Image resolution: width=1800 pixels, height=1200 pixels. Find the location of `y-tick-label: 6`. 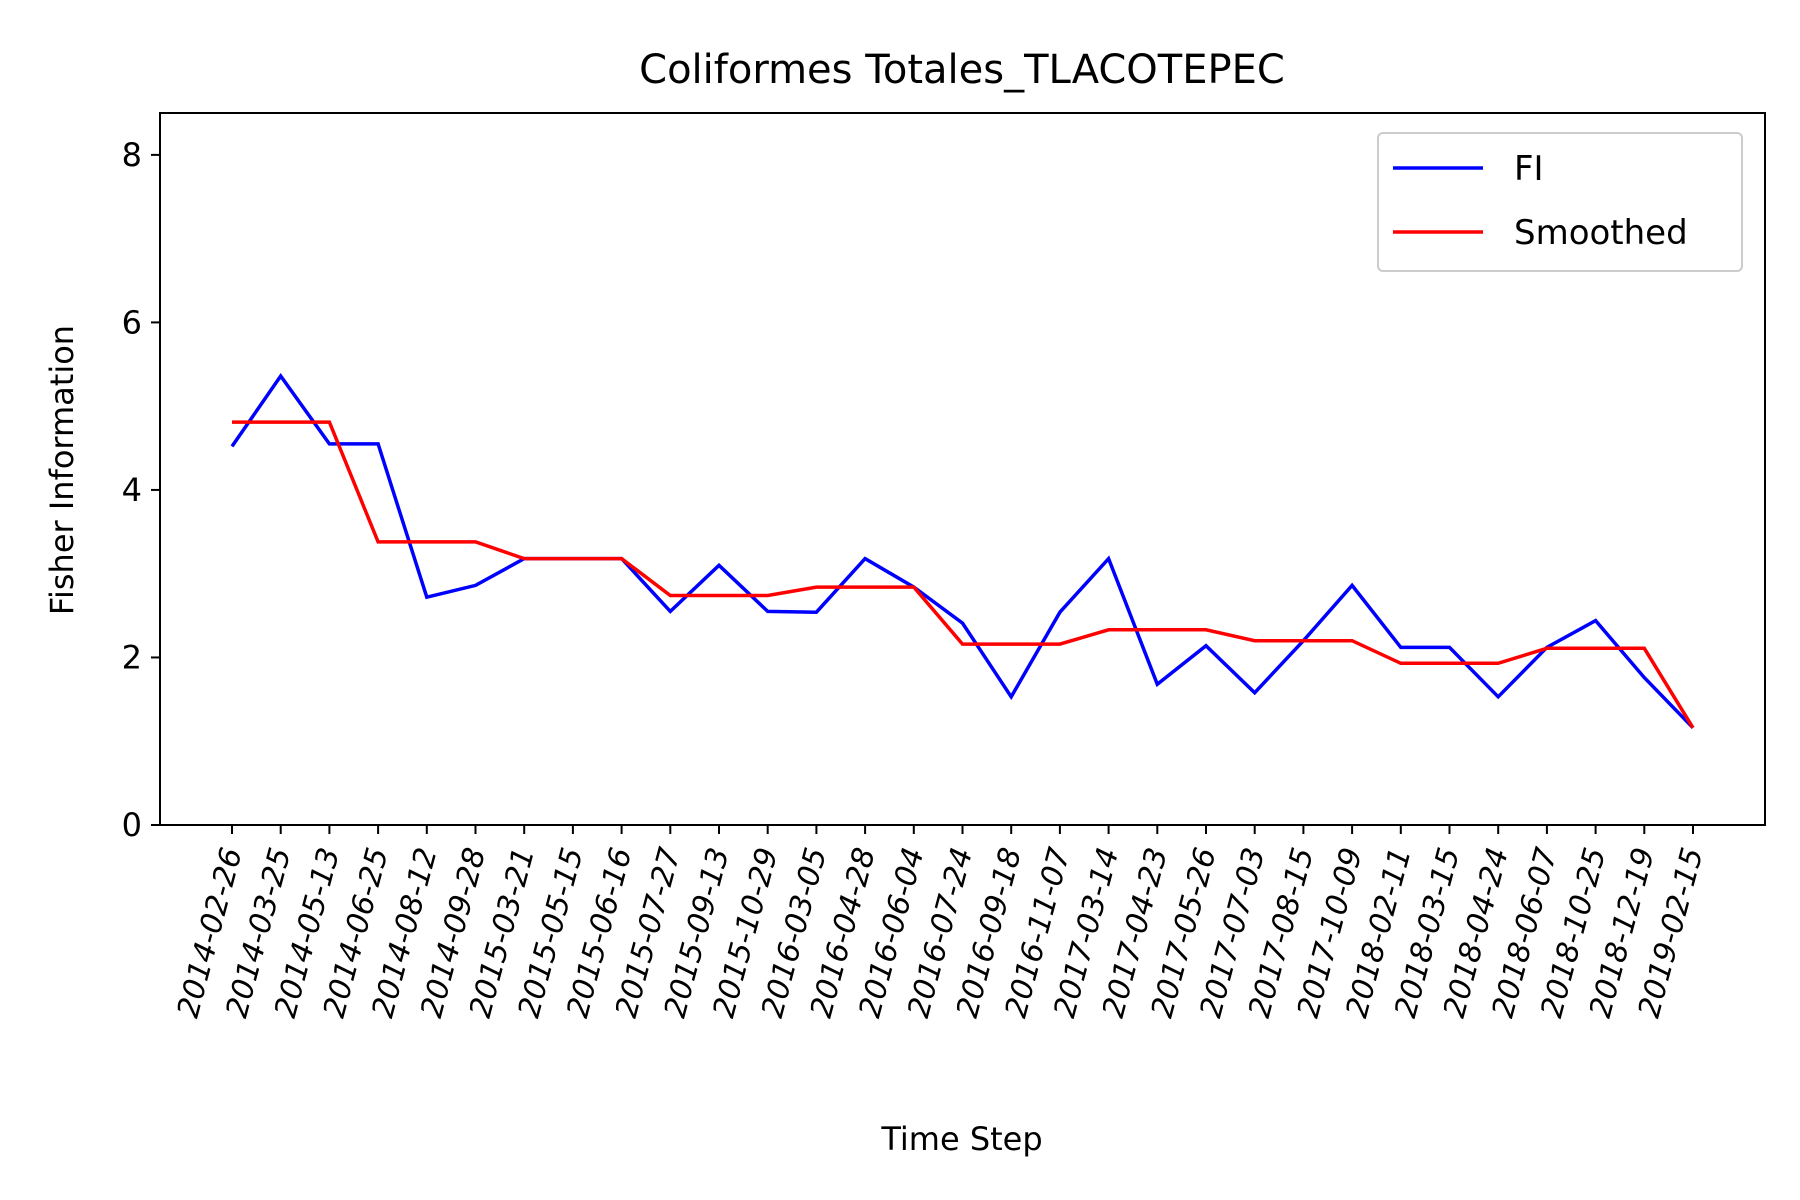

y-tick-label: 6 is located at coordinates (132, 322).